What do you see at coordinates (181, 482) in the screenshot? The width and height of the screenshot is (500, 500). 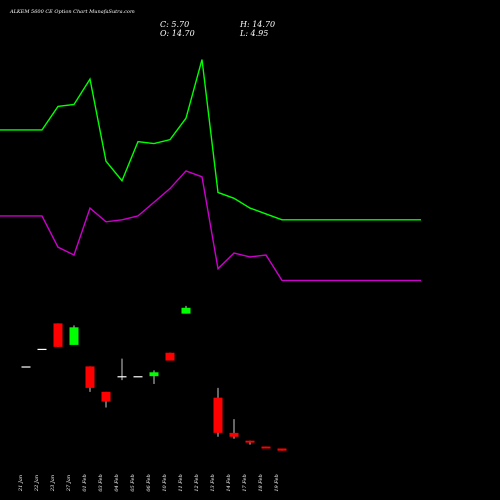 I see `x-axis-label: 11 Feb` at bounding box center [181, 482].